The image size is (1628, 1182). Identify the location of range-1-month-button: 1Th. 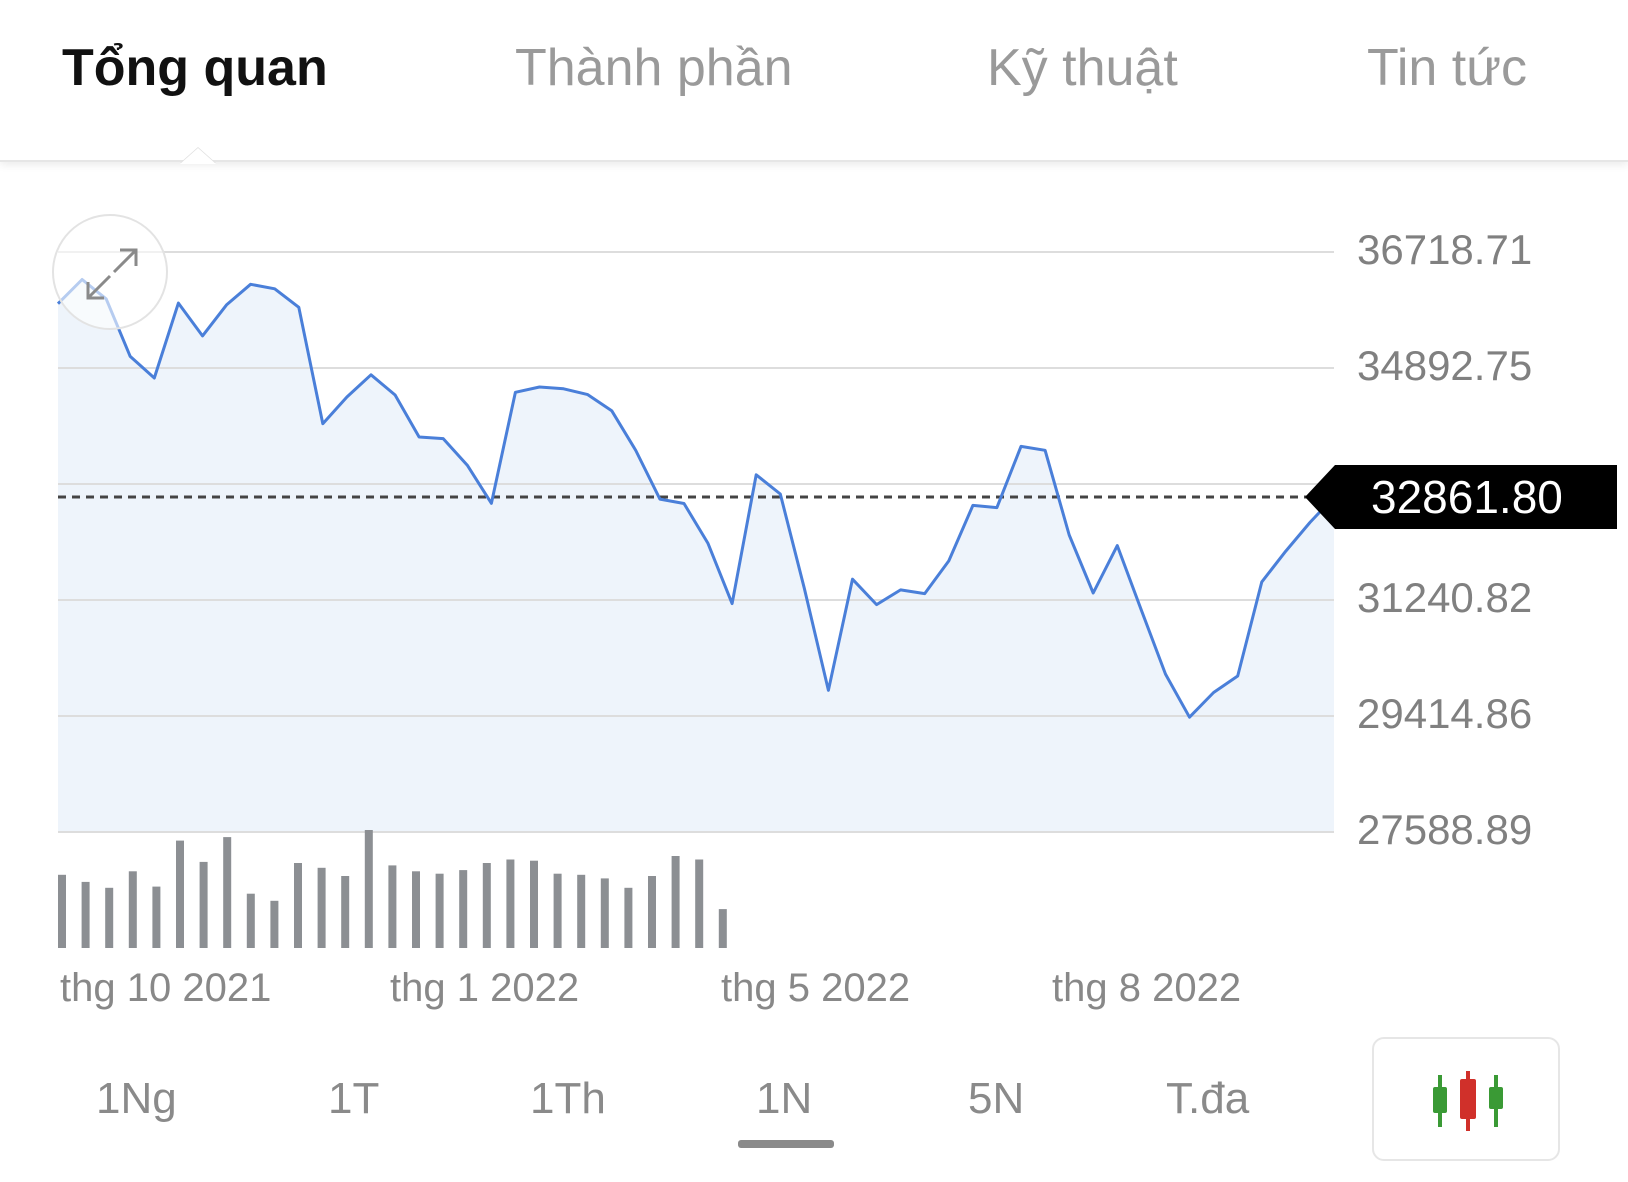
(568, 1098).